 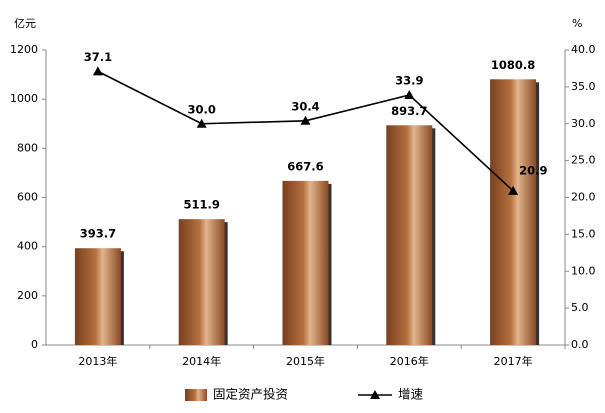 I want to click on x-tick-label: 2015年, so click(x=305, y=361).